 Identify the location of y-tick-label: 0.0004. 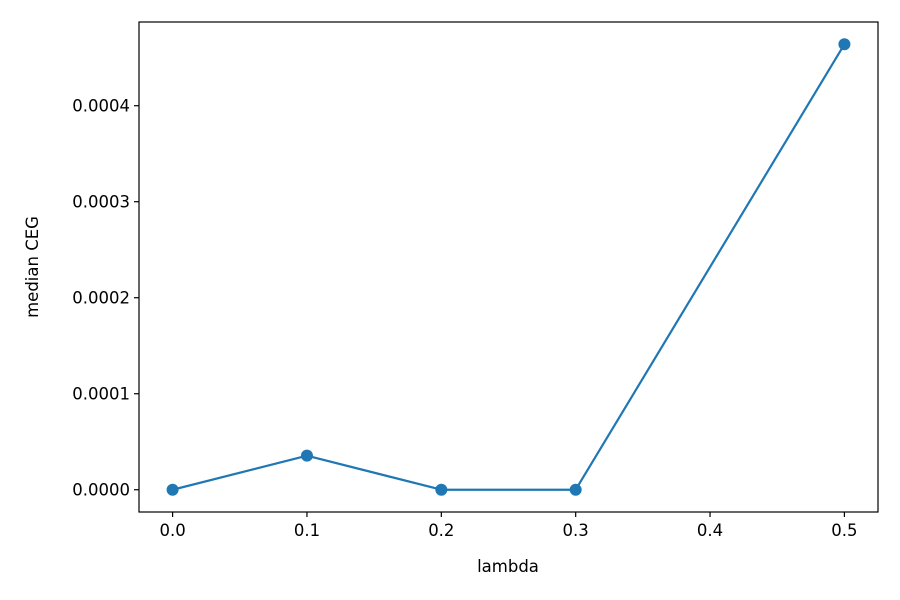
(101, 106).